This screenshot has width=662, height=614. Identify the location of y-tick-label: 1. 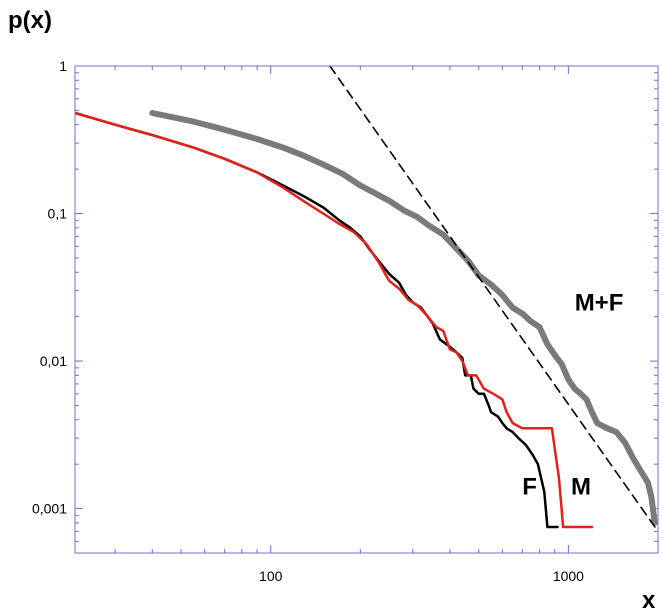
(63, 66).